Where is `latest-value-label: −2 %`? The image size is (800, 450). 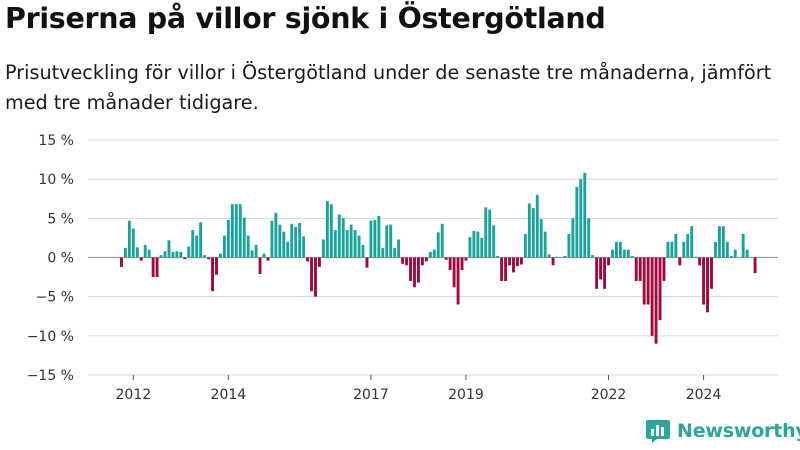 latest-value-label: −2 % is located at coordinates (769, 2).